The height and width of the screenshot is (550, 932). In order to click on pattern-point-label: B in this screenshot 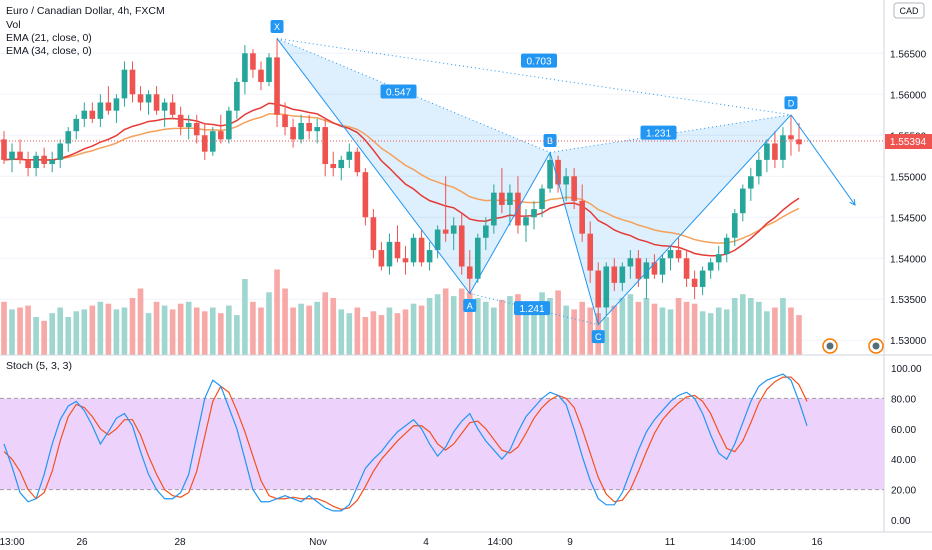, I will do `click(550, 141)`.